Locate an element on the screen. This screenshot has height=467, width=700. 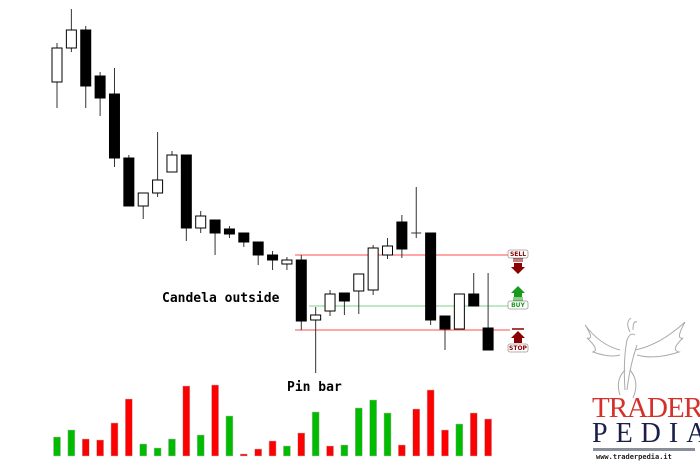
logo-trader: TRADER is located at coordinates (646, 408).